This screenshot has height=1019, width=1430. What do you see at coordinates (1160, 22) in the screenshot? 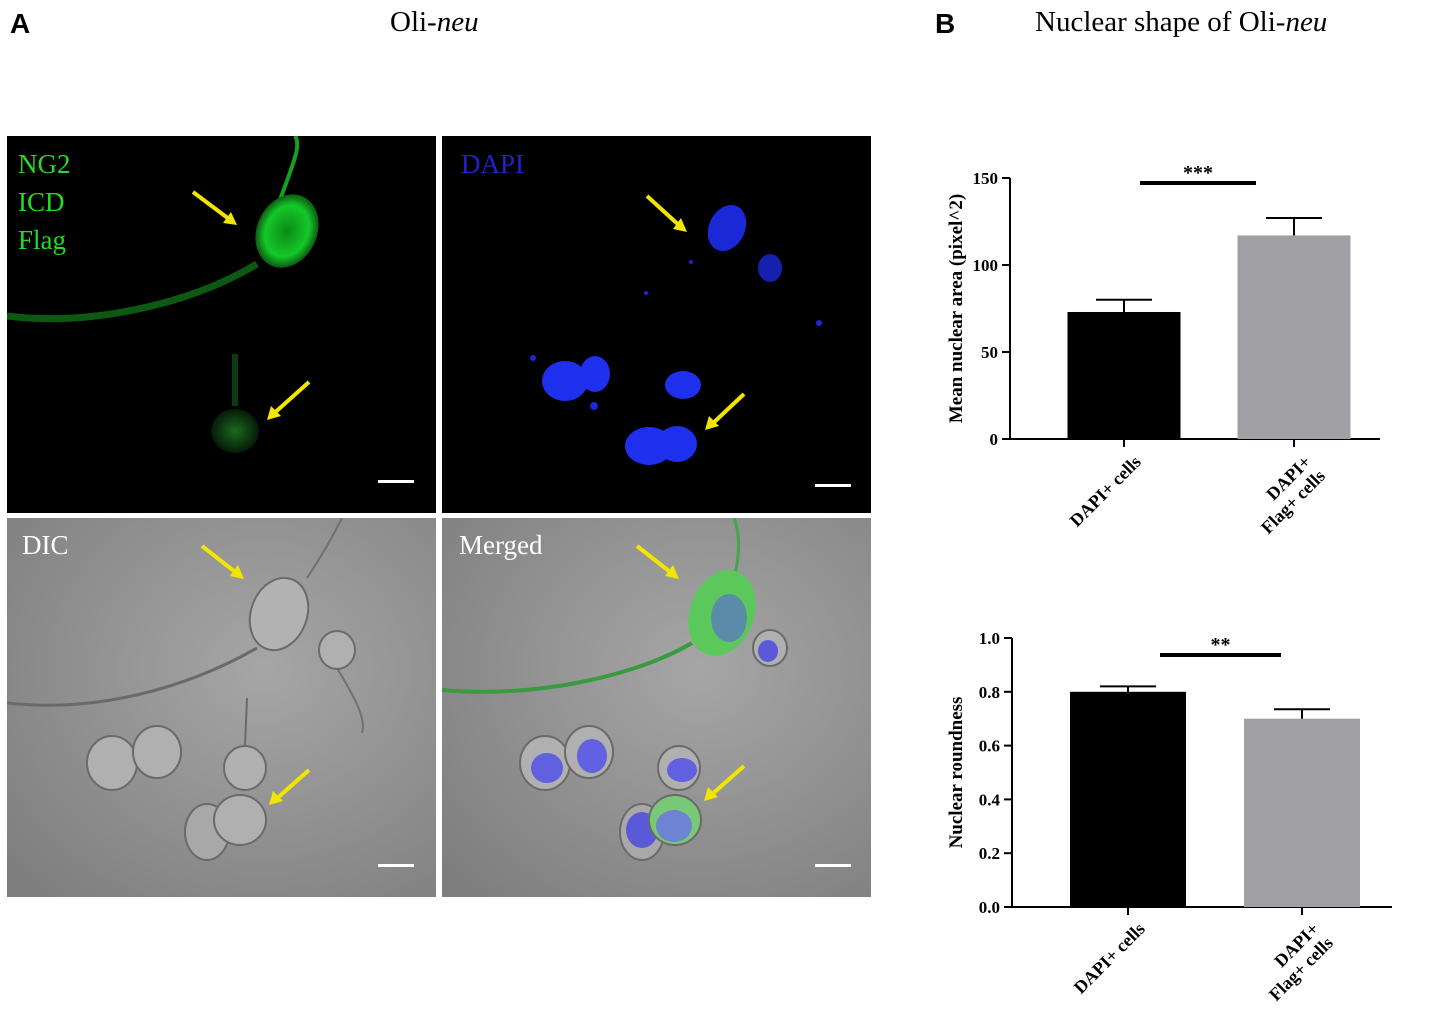
I see `panel-b-title-main: Nuclear shape of Oli-` at bounding box center [1160, 22].